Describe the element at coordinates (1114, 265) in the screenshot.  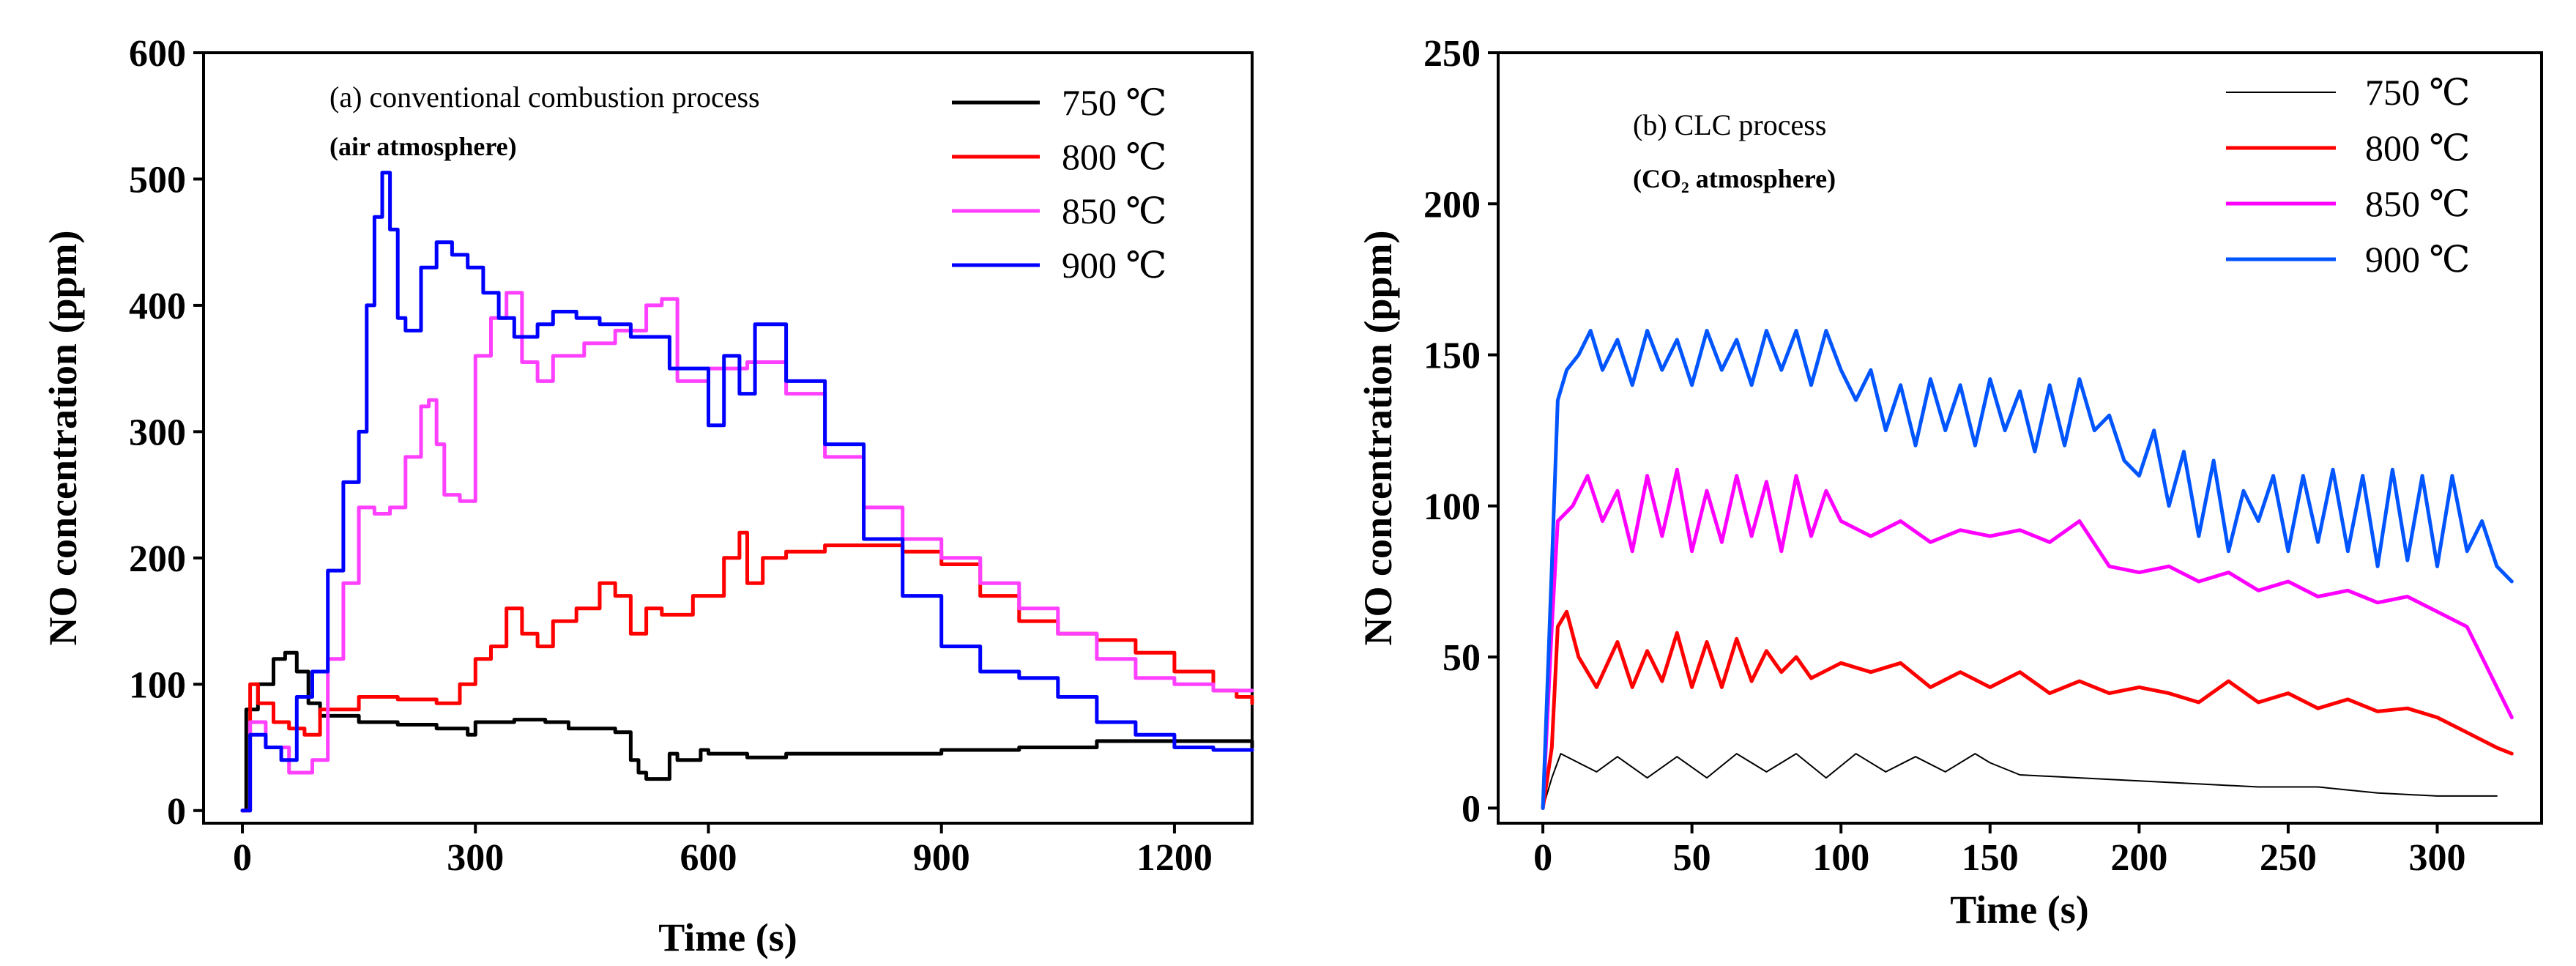
I see `panel-a-legend-label-3: 900 ℃` at that location.